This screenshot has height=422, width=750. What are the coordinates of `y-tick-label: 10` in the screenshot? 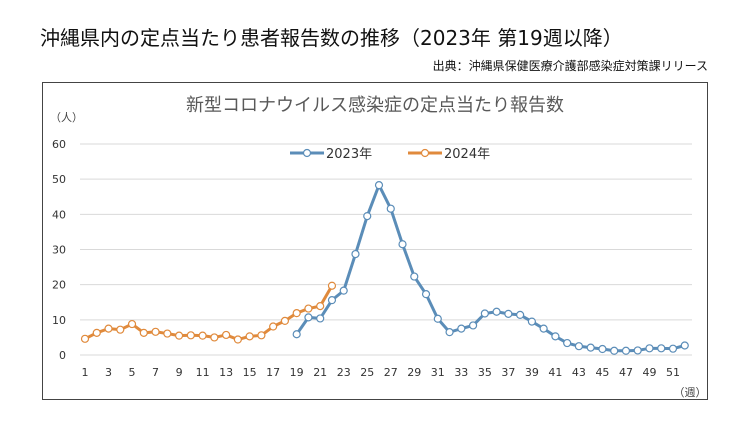 It's located at (59, 320).